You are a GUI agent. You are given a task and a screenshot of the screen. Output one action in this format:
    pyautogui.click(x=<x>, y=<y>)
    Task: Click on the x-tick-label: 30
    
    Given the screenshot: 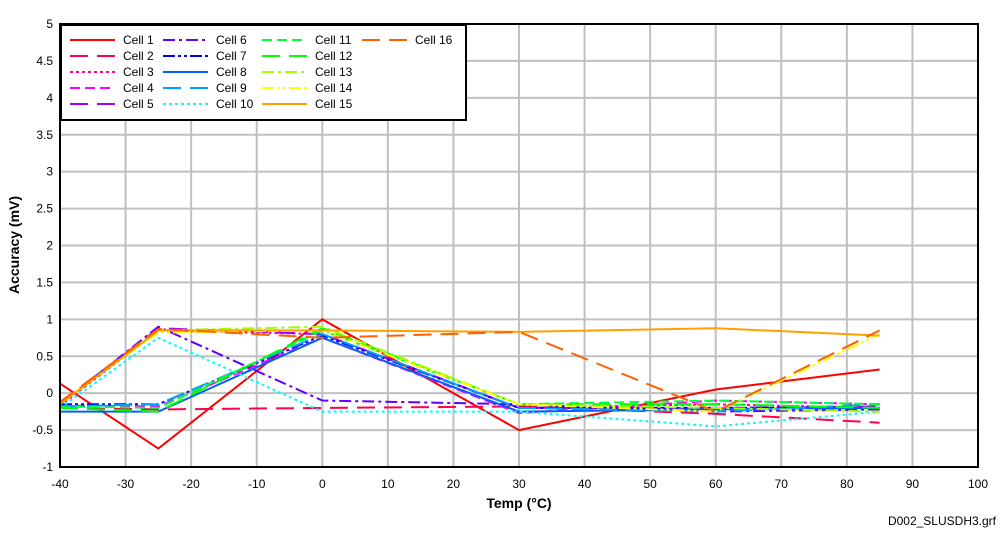 What is the action you would take?
    pyautogui.click(x=519, y=484)
    